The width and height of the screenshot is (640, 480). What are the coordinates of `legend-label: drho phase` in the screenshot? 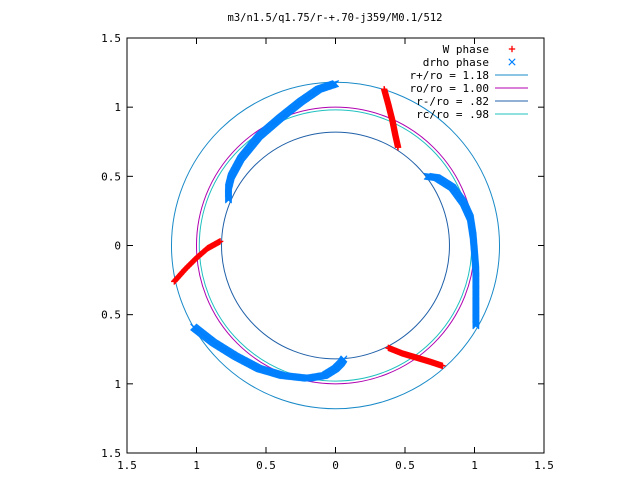 It's located at (456, 62).